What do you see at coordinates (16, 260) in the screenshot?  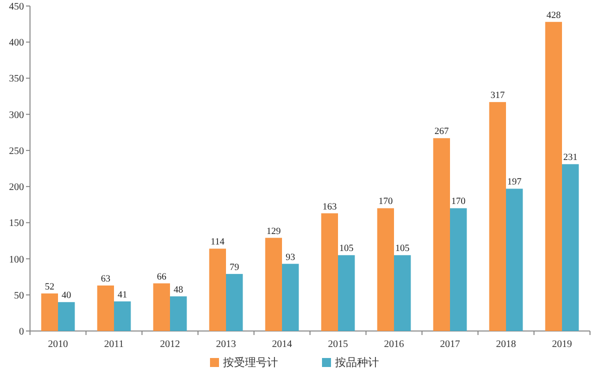 I see `y-tick-label: 100` at bounding box center [16, 260].